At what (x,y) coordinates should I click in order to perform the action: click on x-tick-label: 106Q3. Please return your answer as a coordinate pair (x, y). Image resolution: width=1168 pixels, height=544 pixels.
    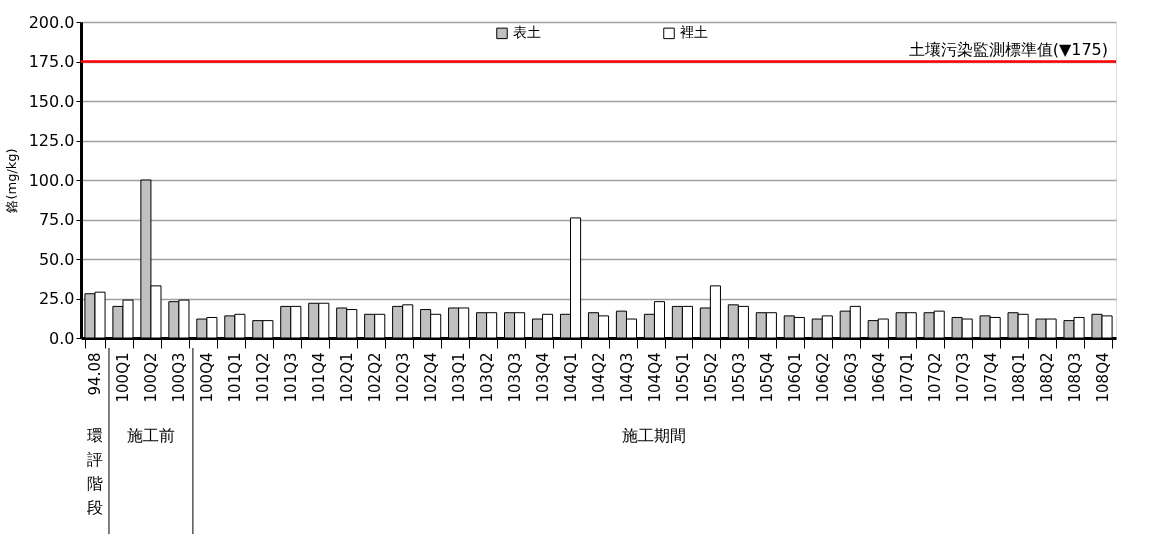
    Looking at the image, I should click on (850, 377).